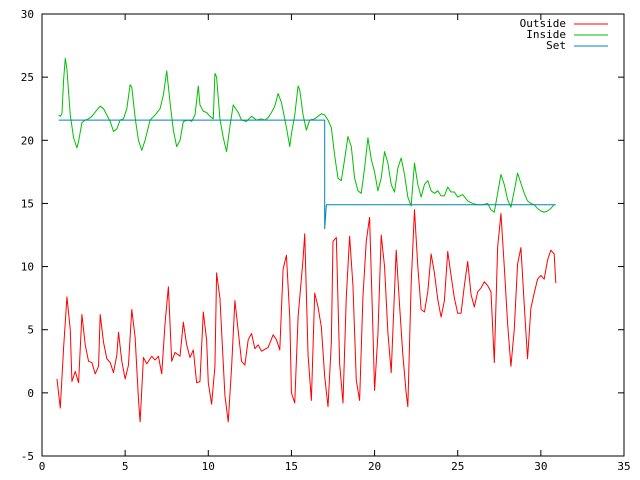 The image size is (640, 480). I want to click on legend-label-inside: Inside, so click(546, 34).